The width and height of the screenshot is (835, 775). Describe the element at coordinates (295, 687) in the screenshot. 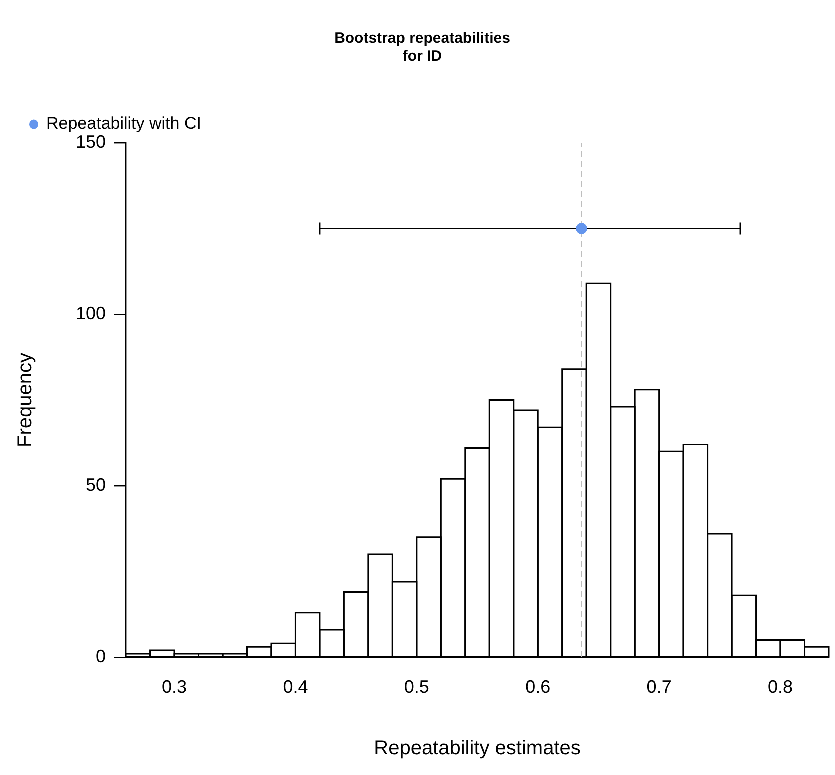

I see `x-tick-label: 0.4` at that location.